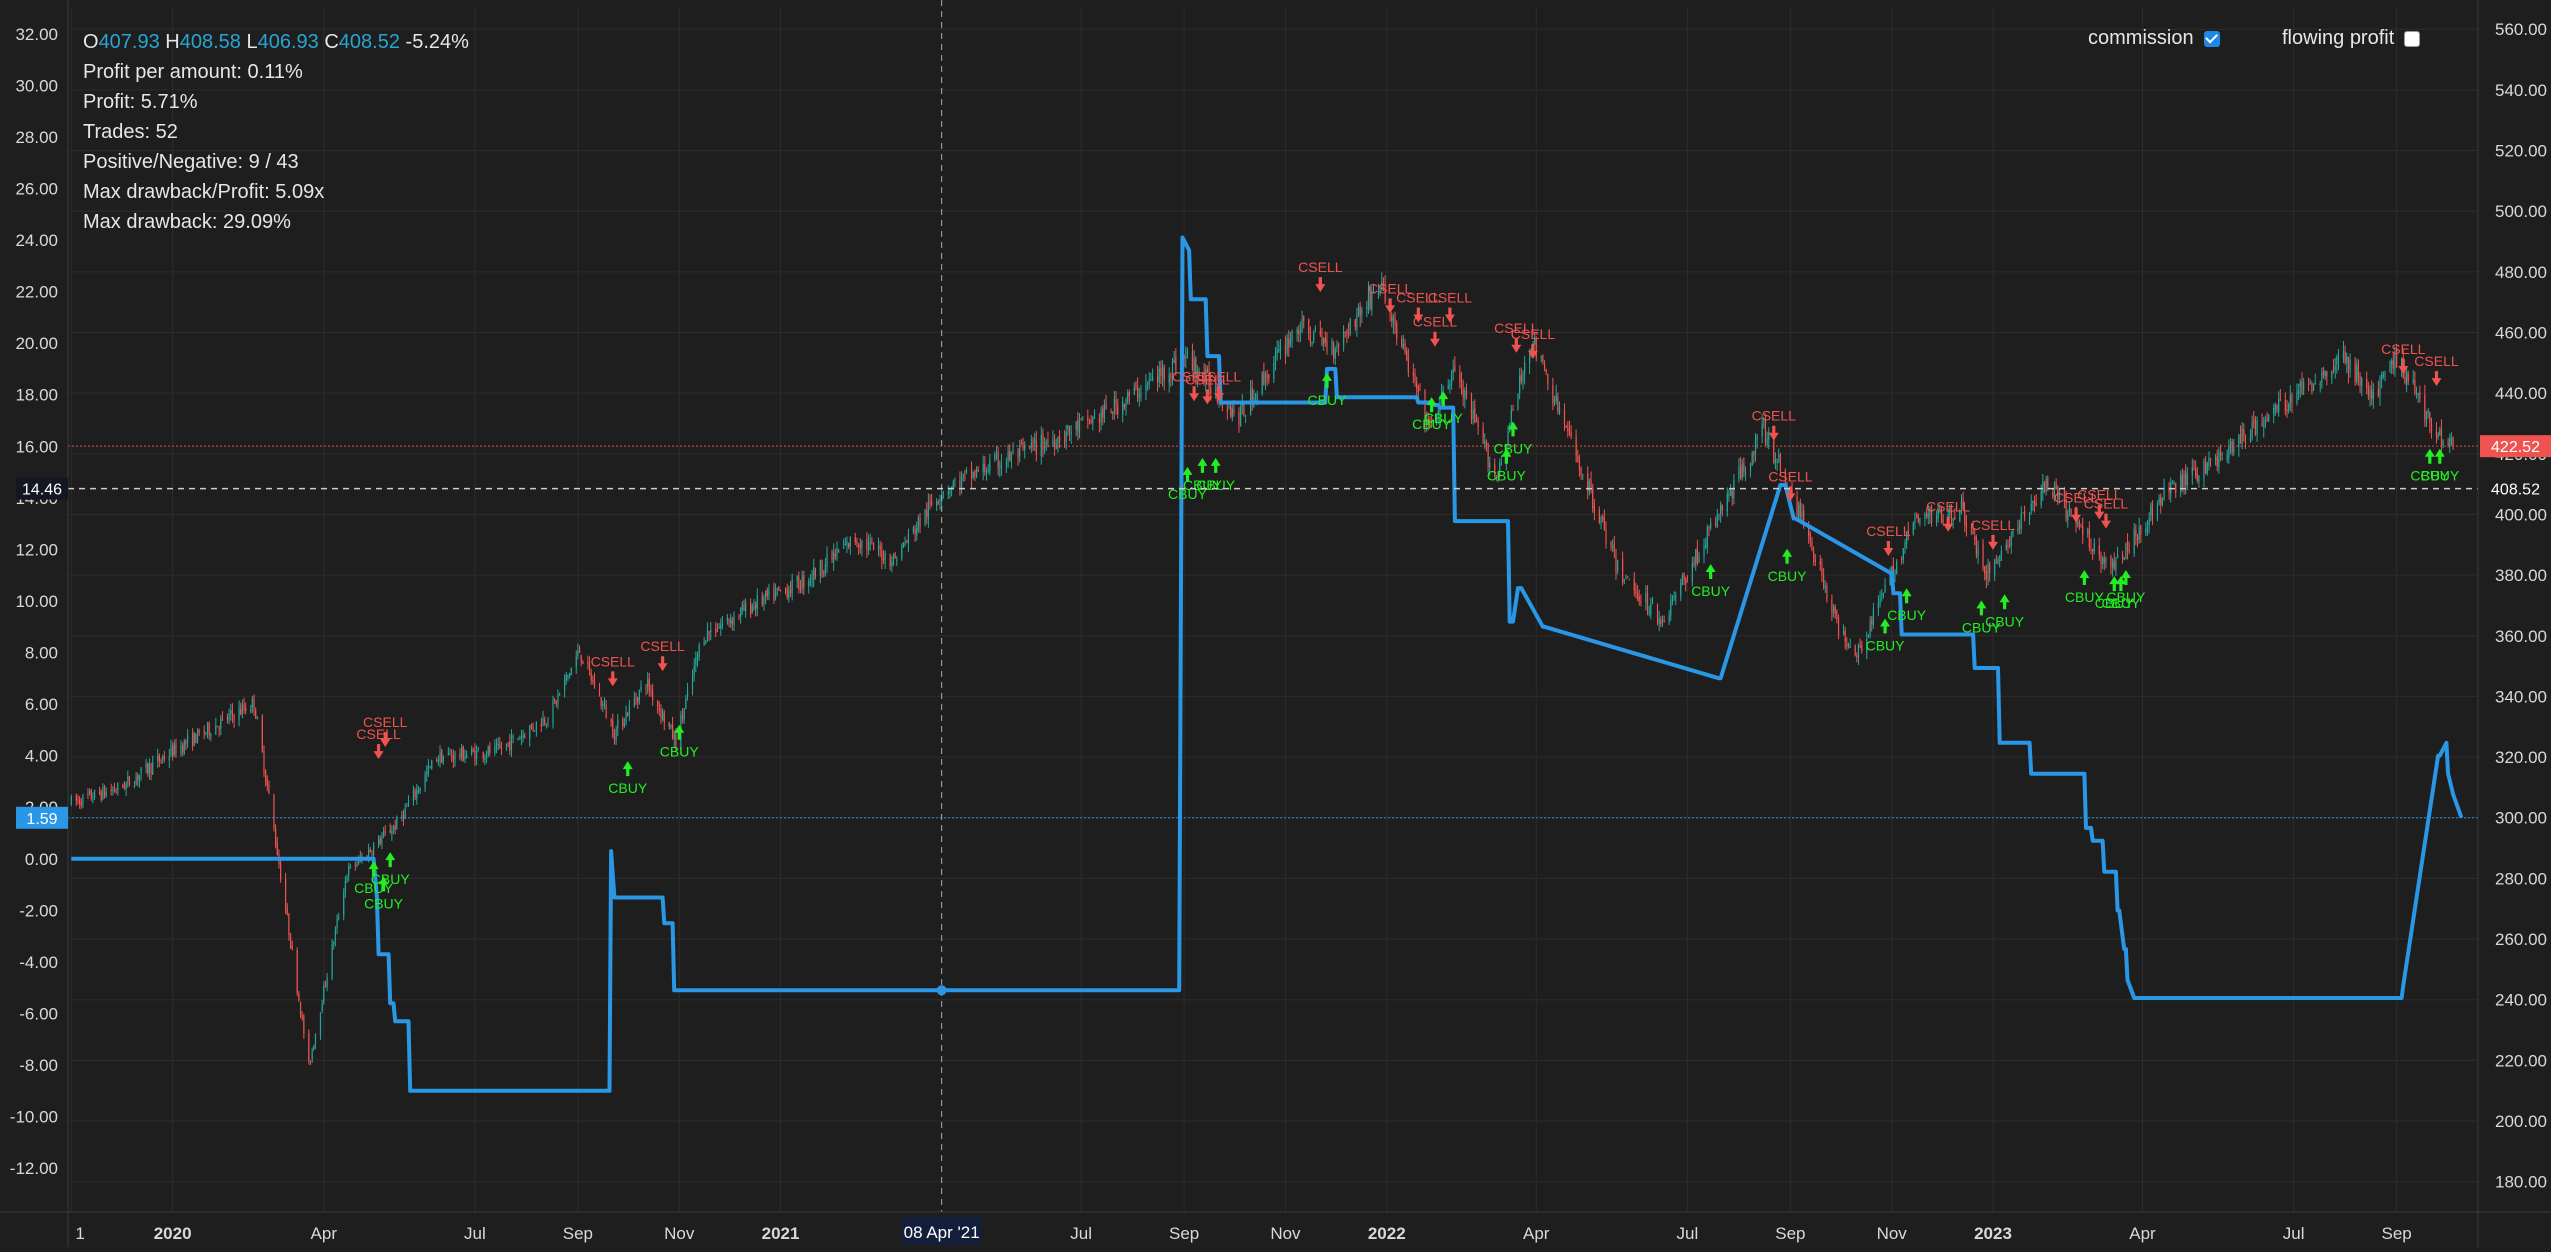  What do you see at coordinates (2211, 38) in the screenshot?
I see `commission-checkbox` at bounding box center [2211, 38].